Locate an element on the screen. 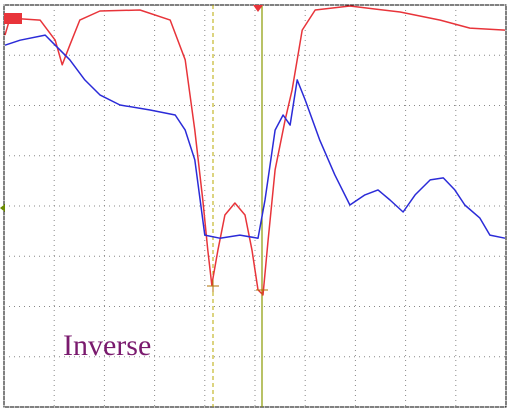 Image resolution: width=510 pixels, height=412 pixels. trigger-marker is located at coordinates (13, 18).